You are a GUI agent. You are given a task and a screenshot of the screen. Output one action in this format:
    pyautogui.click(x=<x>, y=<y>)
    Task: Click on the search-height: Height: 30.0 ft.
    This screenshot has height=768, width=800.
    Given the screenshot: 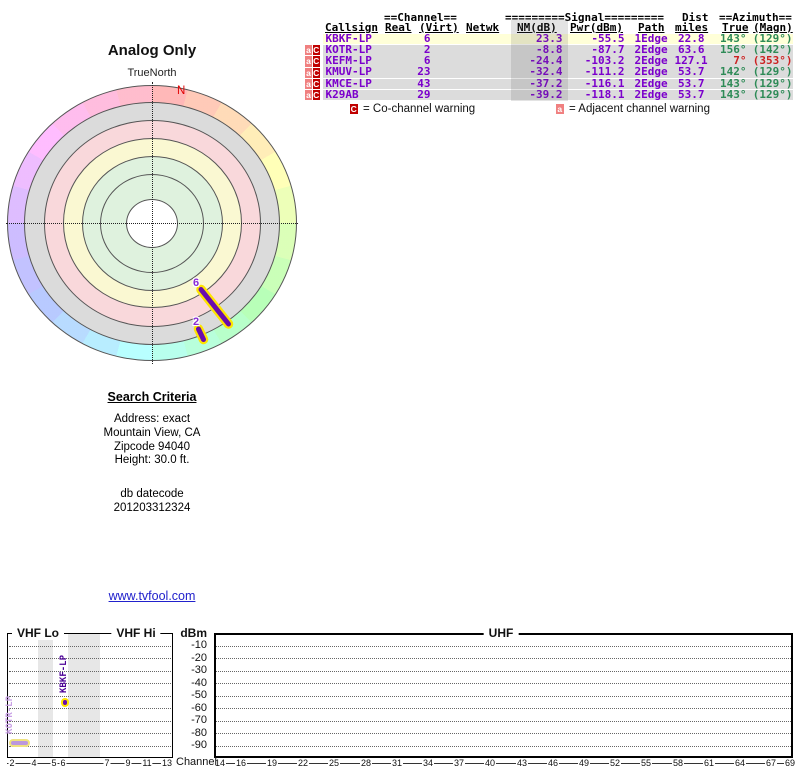 What is the action you would take?
    pyautogui.click(x=152, y=460)
    